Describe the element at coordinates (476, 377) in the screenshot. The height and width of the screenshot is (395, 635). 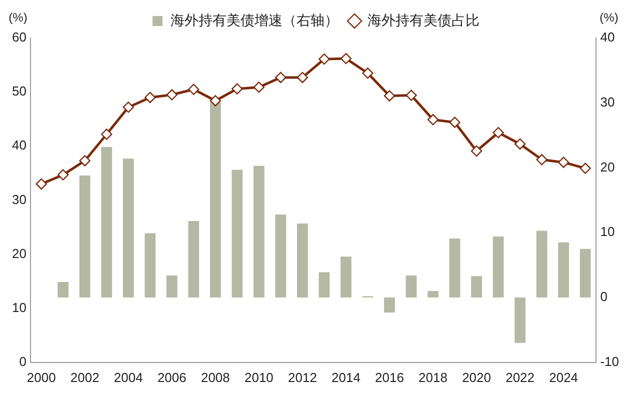
I see `x-tick-label: 2020` at that location.